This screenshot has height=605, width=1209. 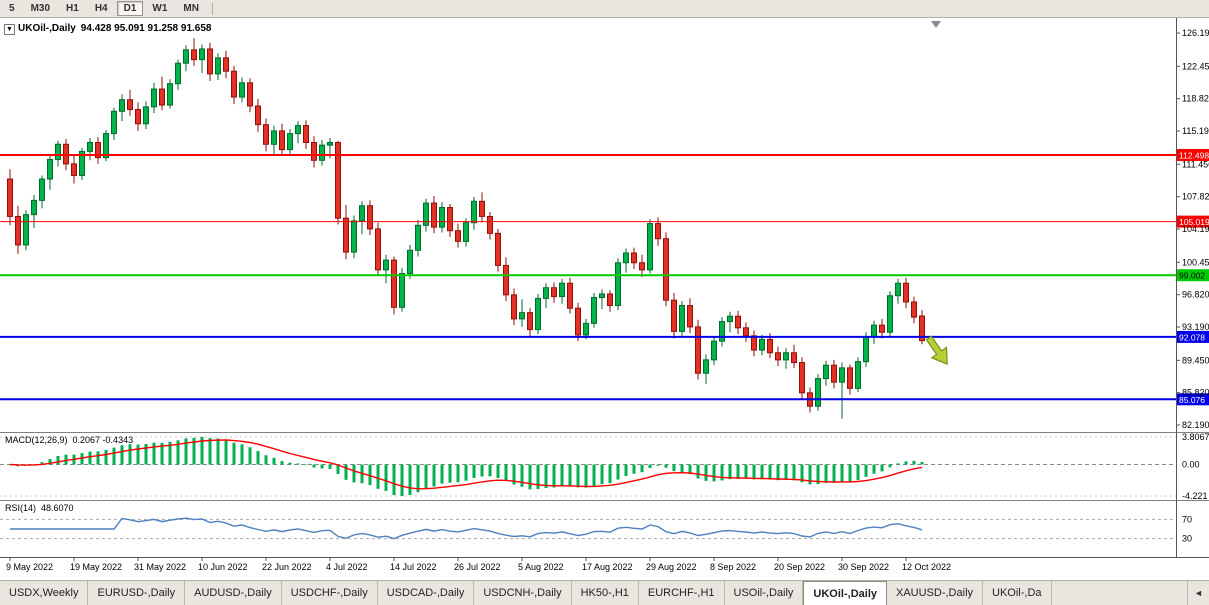 I want to click on timeframe-toolbar: 5 M30 H1 H4 D1 W1 MN, so click(x=604, y=9).